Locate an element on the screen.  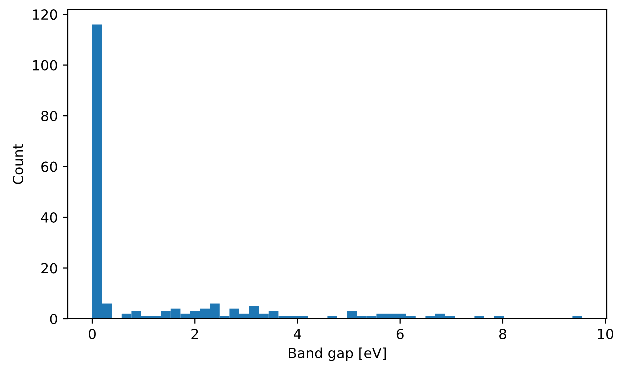
x-axis-title: Band gap [eV] is located at coordinates (337, 355).